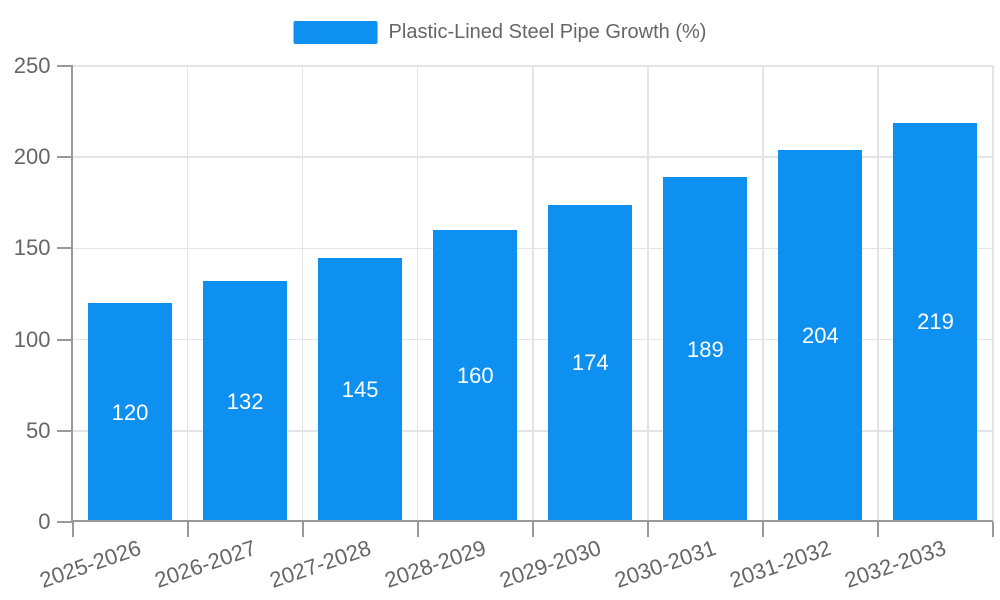 The width and height of the screenshot is (1000, 600). I want to click on bar-value-label: 219, so click(935, 322).